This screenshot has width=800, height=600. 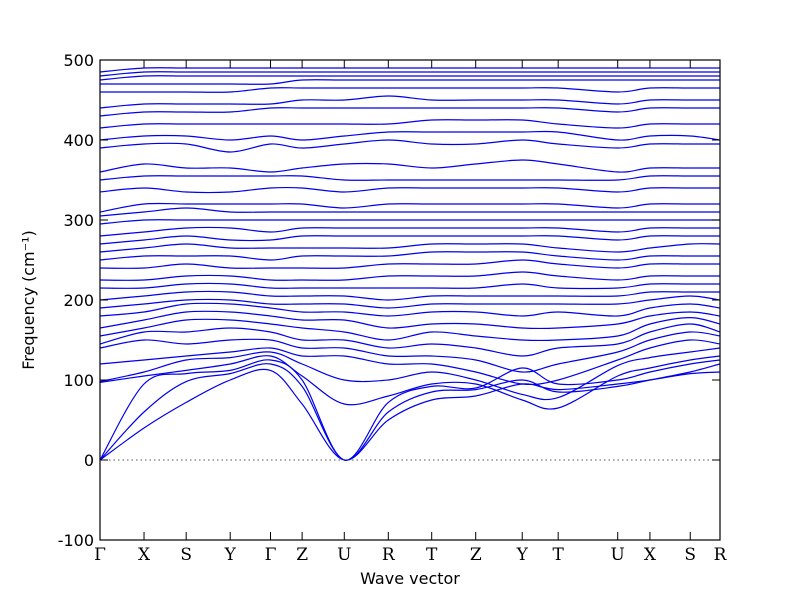 What do you see at coordinates (410, 578) in the screenshot?
I see `x-axis-label: Wave vector` at bounding box center [410, 578].